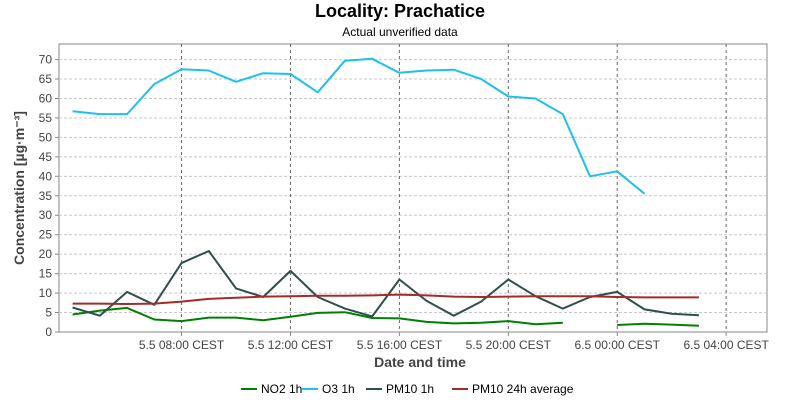  What do you see at coordinates (48, 313) in the screenshot?
I see `y-tick-label: 5` at bounding box center [48, 313].